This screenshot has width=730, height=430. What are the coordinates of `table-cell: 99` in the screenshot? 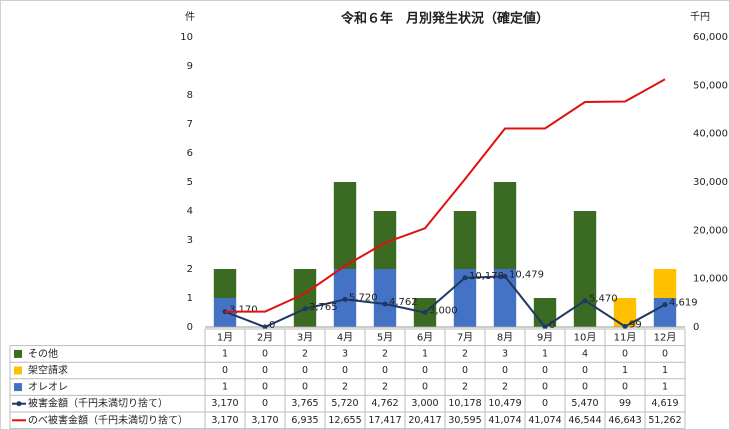 It's located at (625, 403).